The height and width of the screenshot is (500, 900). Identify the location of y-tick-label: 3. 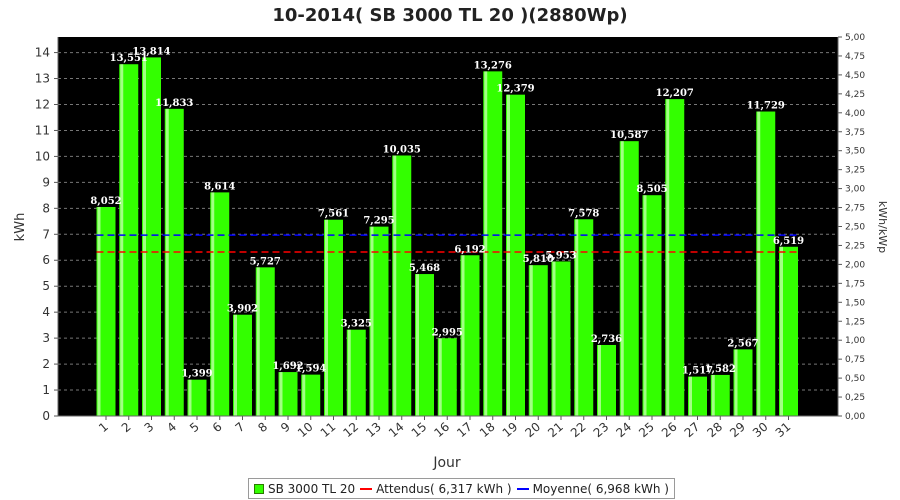
(46, 338).